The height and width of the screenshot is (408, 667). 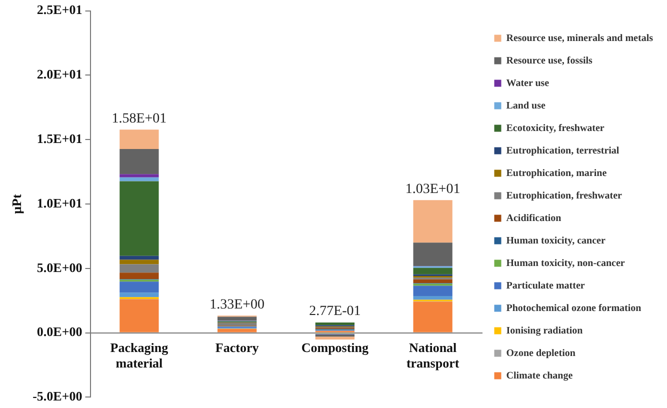 I want to click on legend-label: Eutrophication, marine, so click(x=557, y=173).